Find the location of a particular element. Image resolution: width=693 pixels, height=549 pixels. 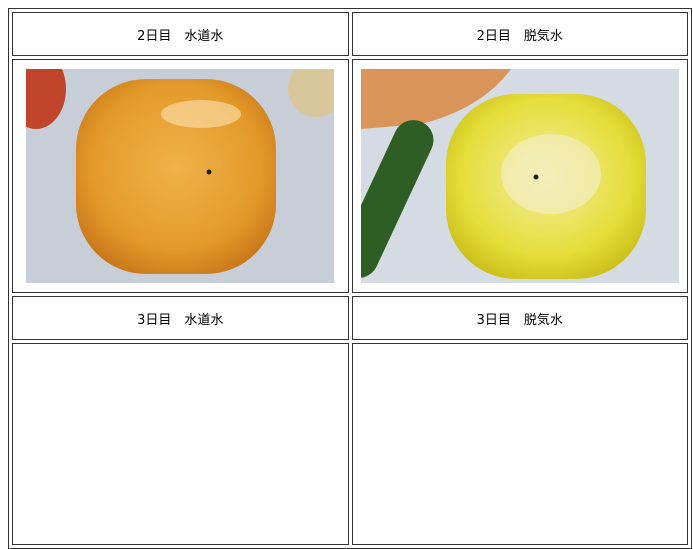

header-row: 3日目 水道水 3日目 脱気水 is located at coordinates (350, 318).